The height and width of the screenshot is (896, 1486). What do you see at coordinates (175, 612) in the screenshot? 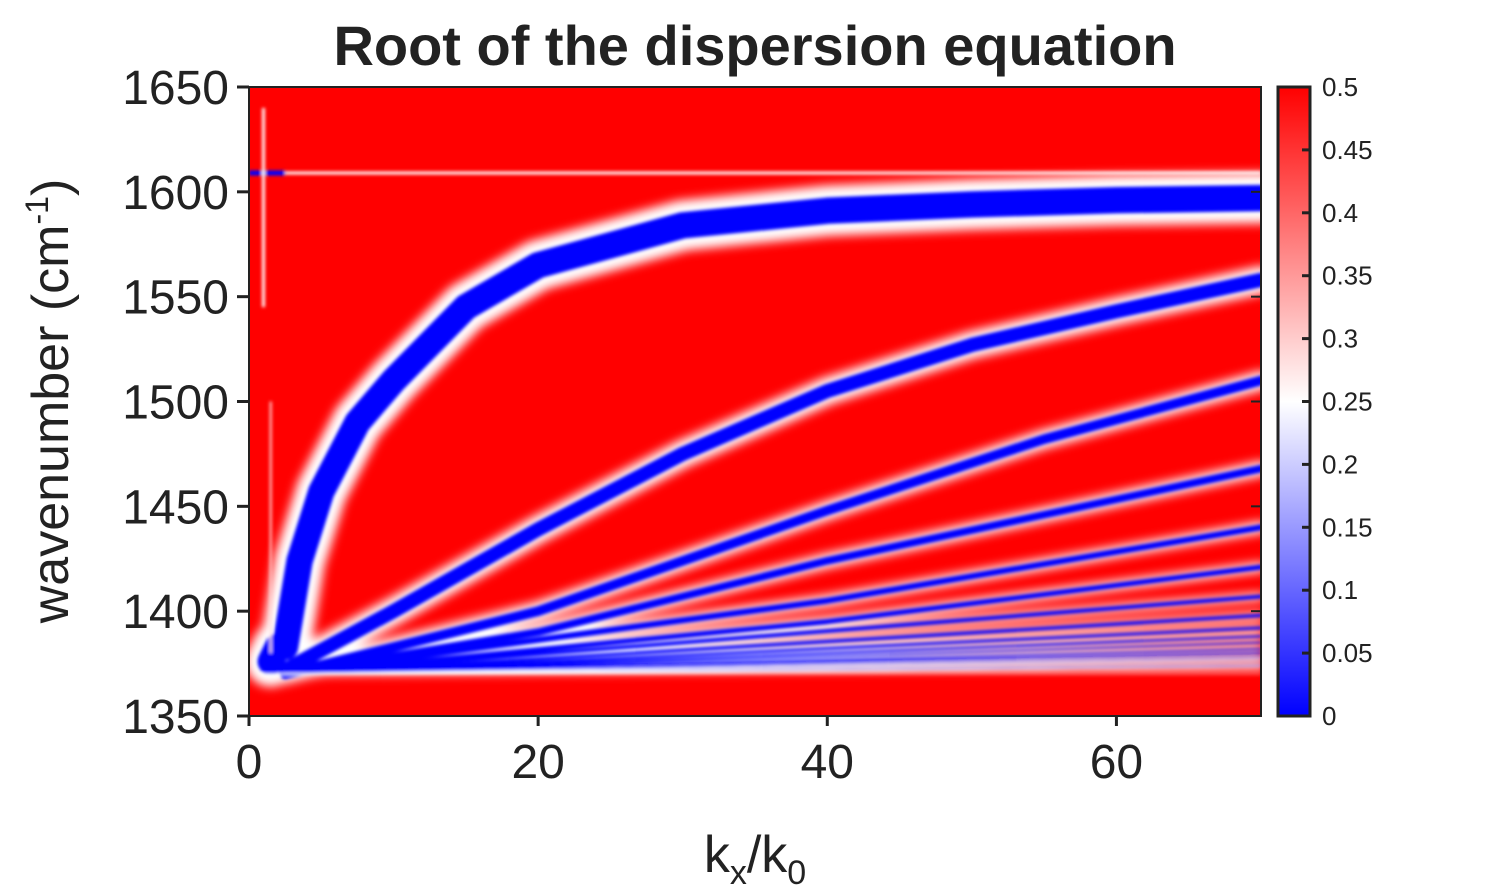
I see `y-tick-label: 1400` at bounding box center [175, 612].